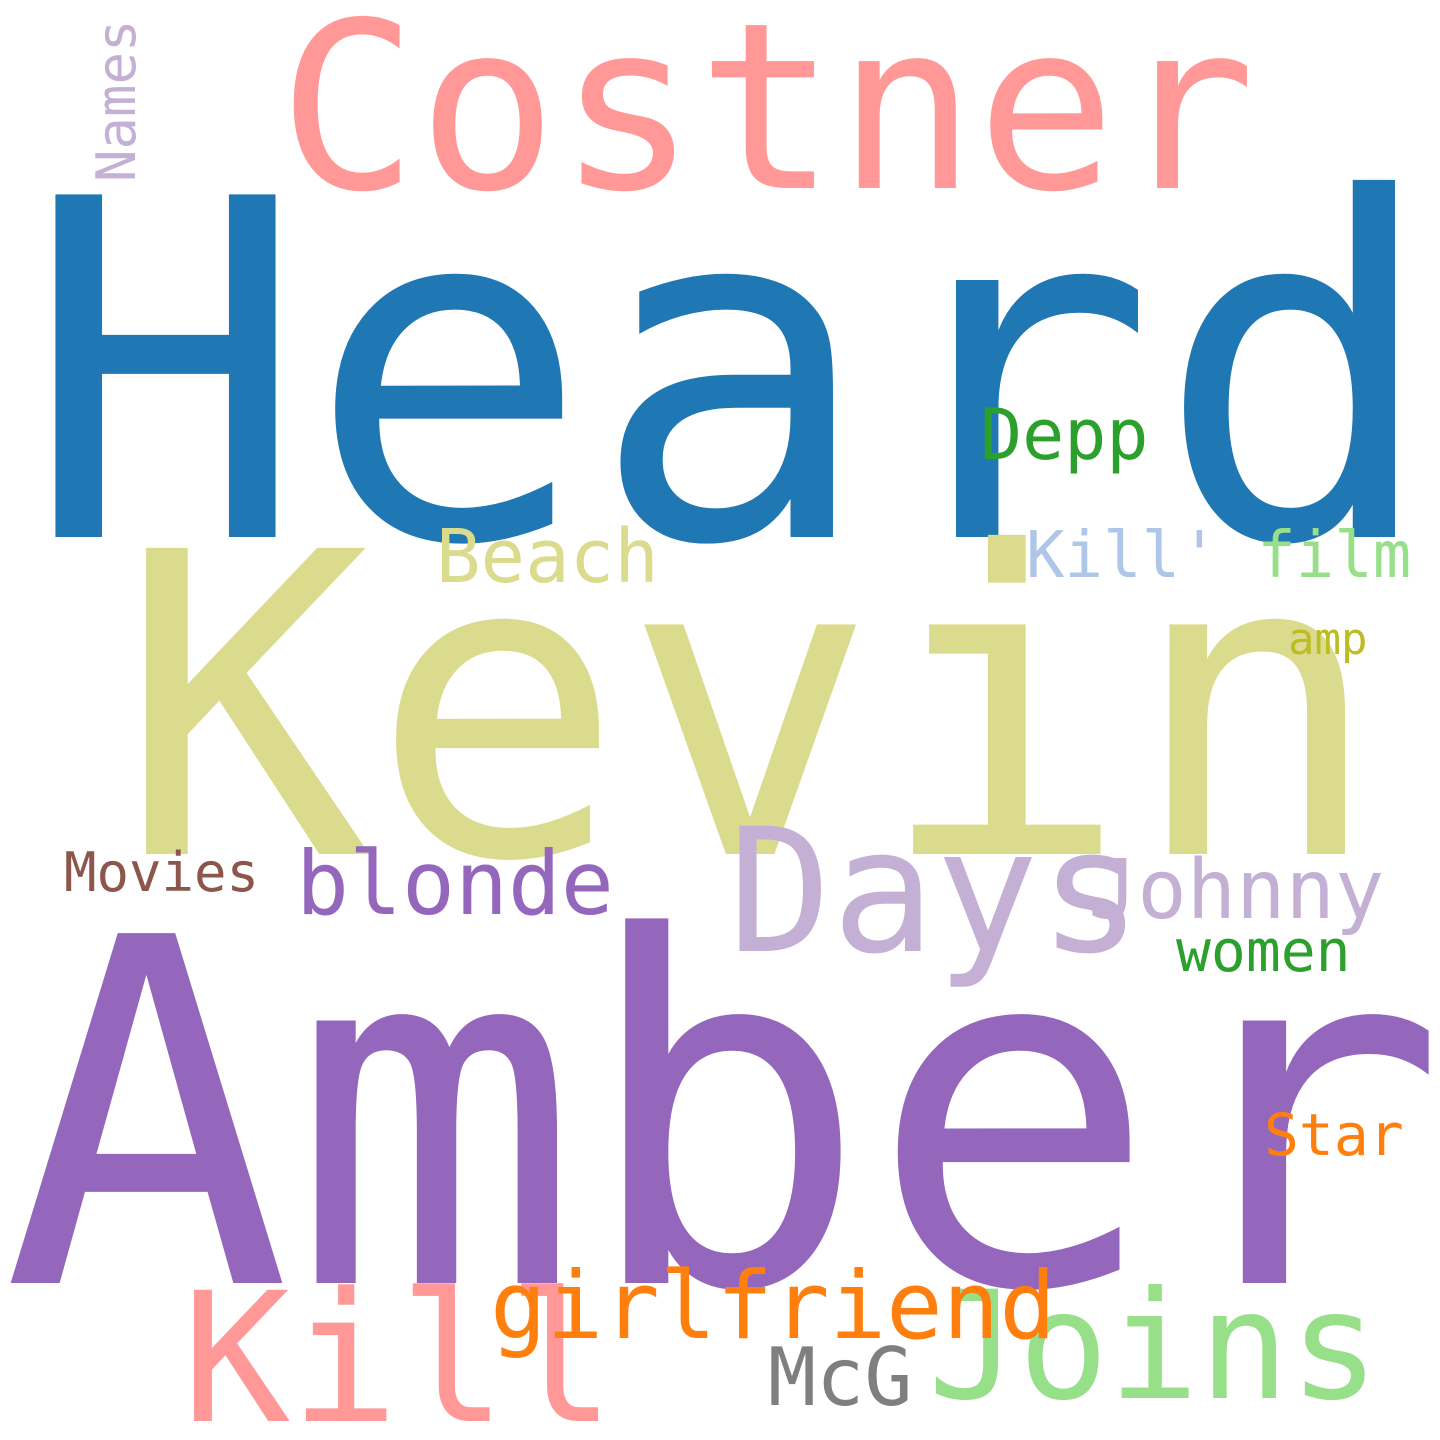 The height and width of the screenshot is (1440, 1440). What do you see at coordinates (1263, 951) in the screenshot?
I see `word-women: women` at bounding box center [1263, 951].